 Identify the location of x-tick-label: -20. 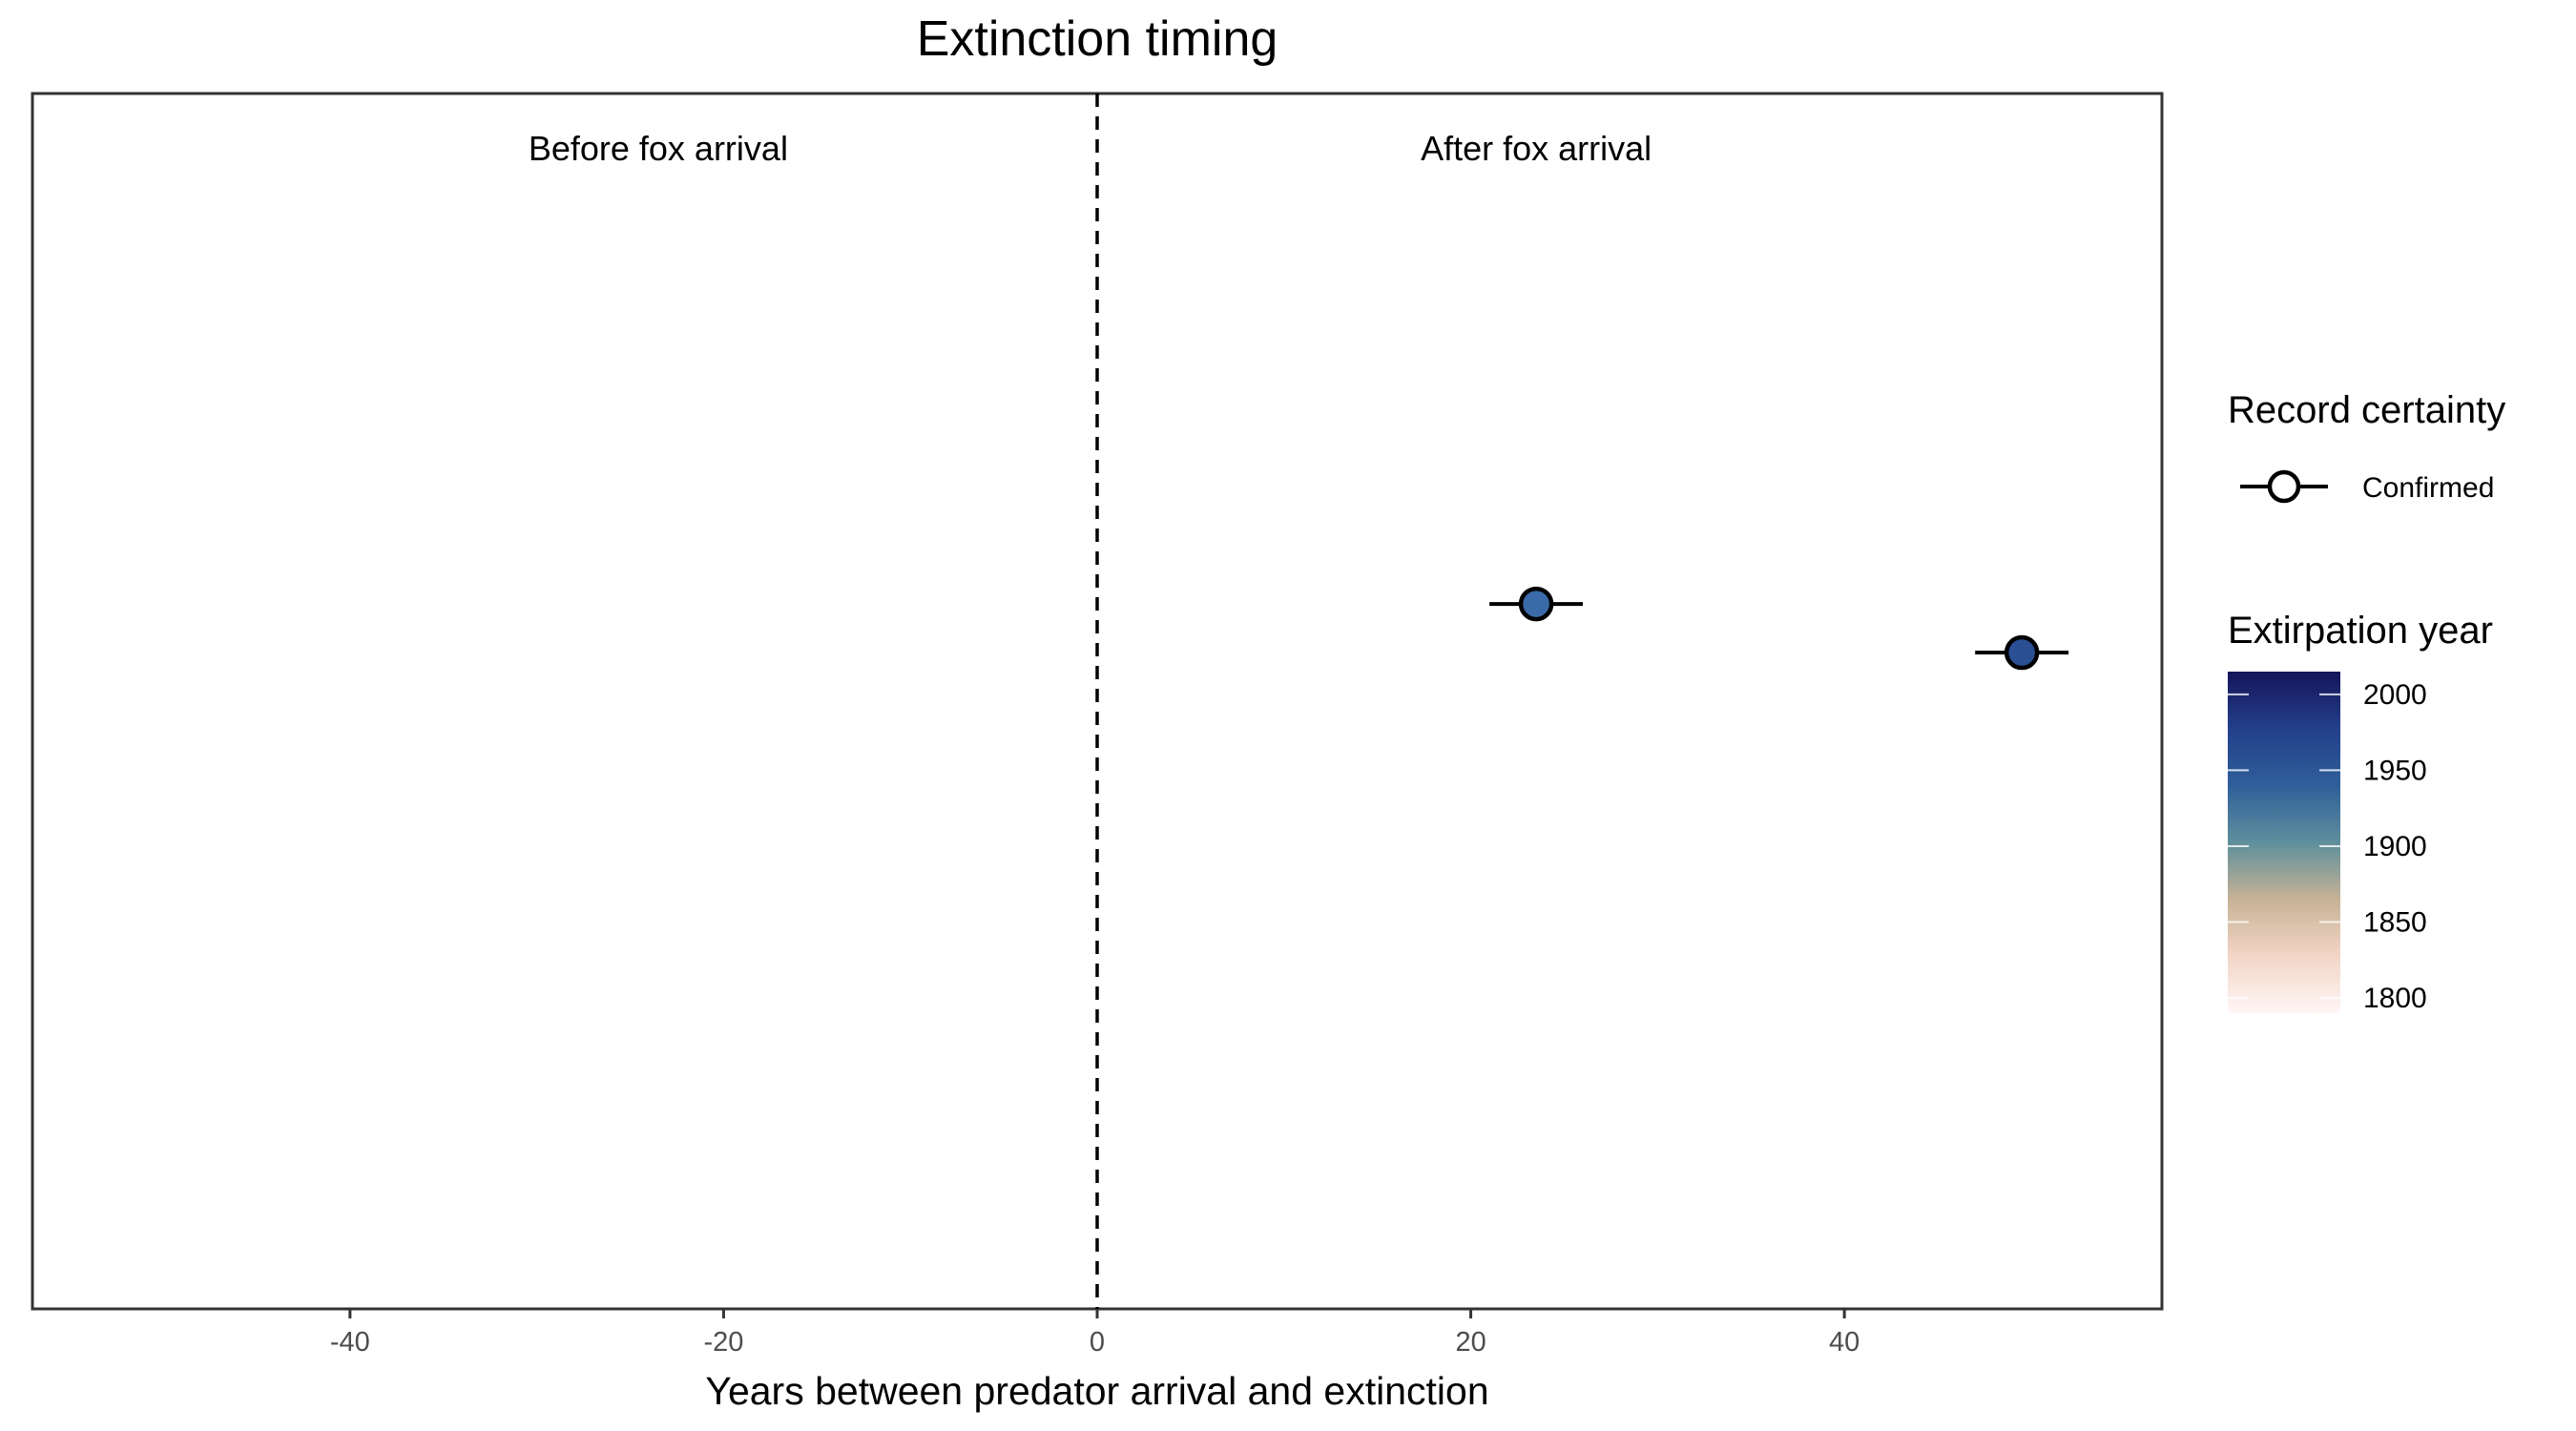
(723, 1342).